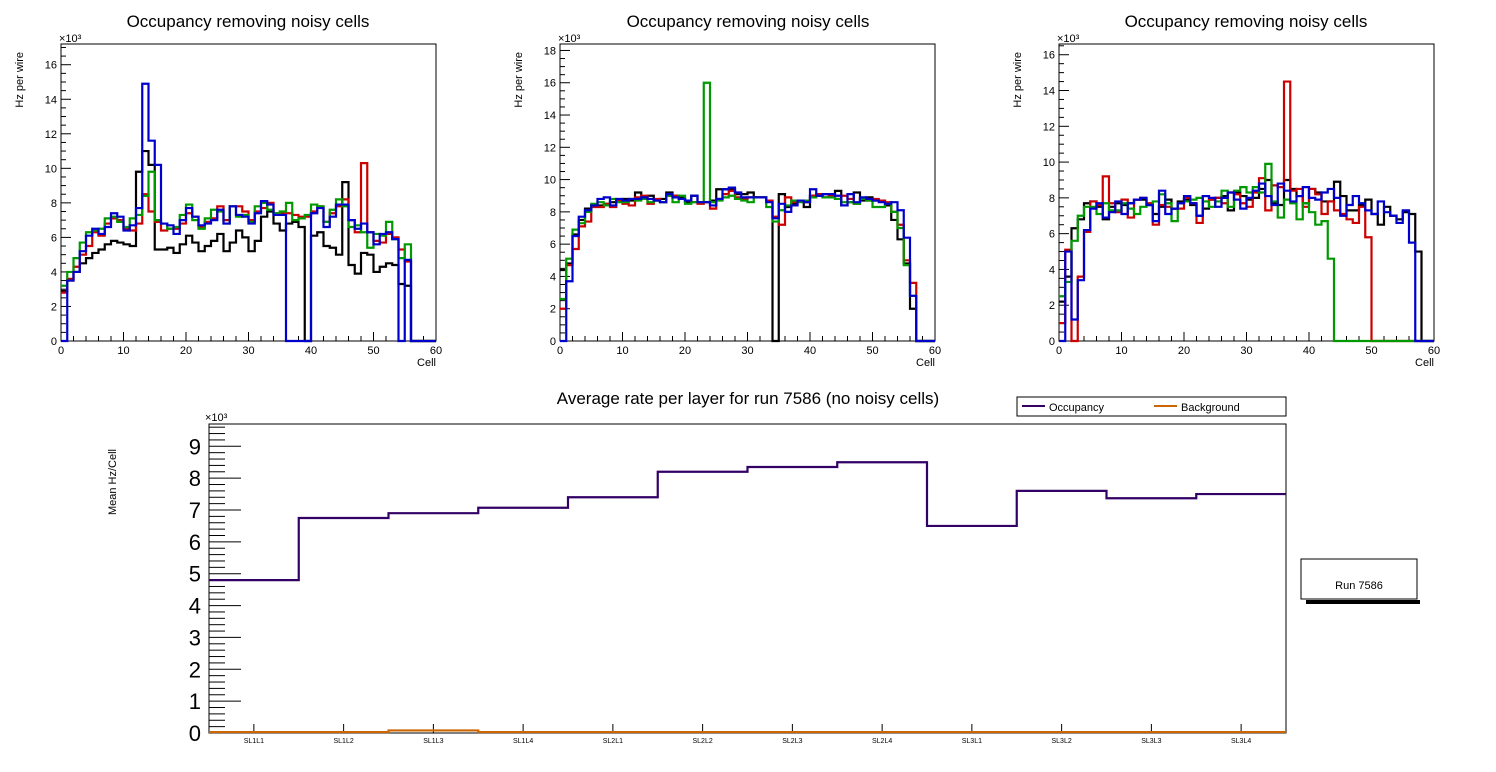  Describe the element at coordinates (195, 446) in the screenshot. I see `y-tick-label: 9` at that location.